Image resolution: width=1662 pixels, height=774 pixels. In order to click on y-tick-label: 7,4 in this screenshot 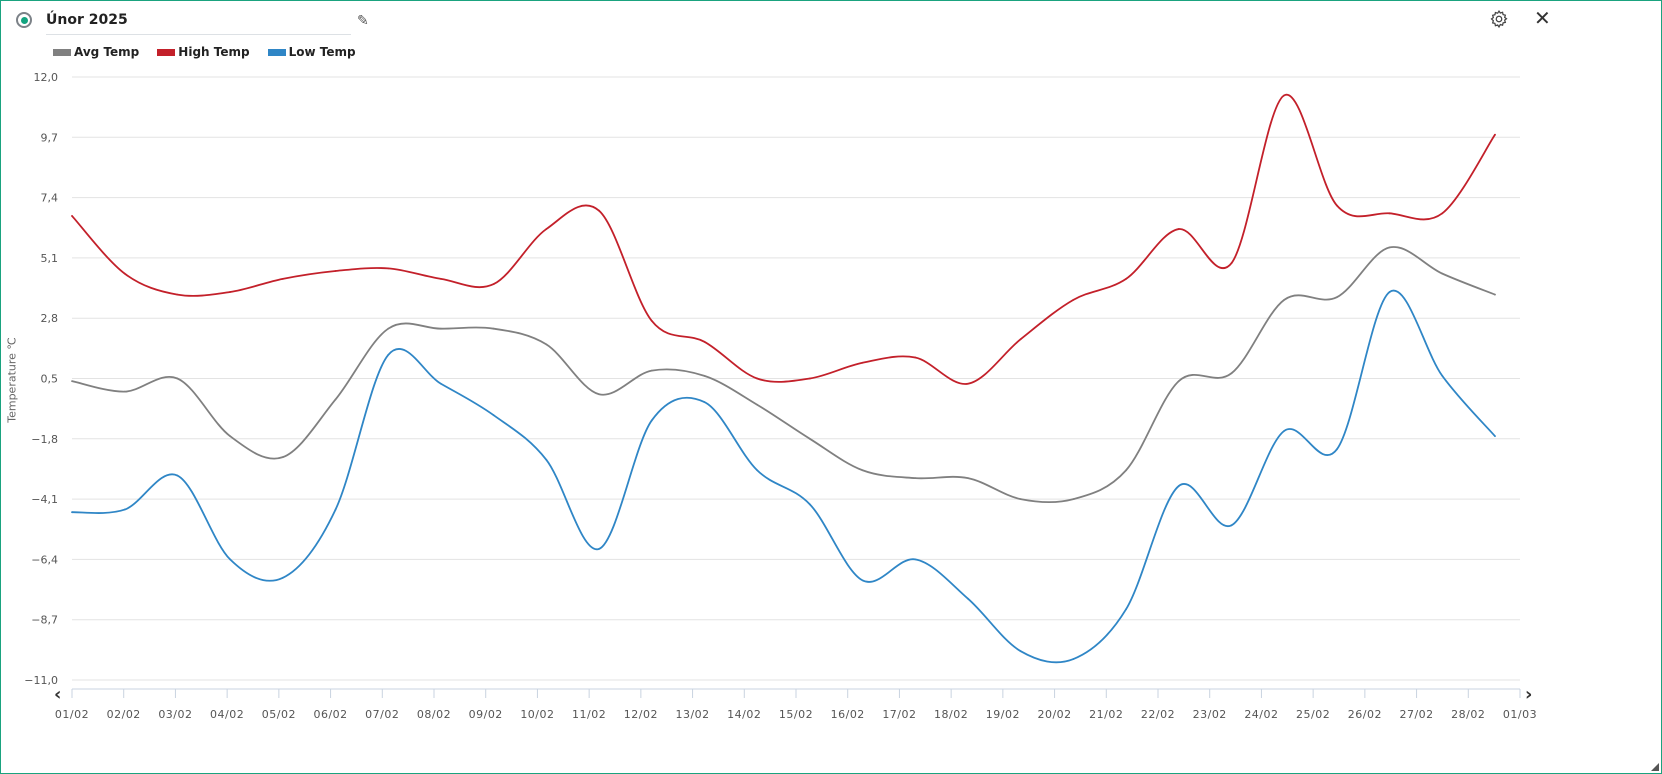, I will do `click(50, 198)`.